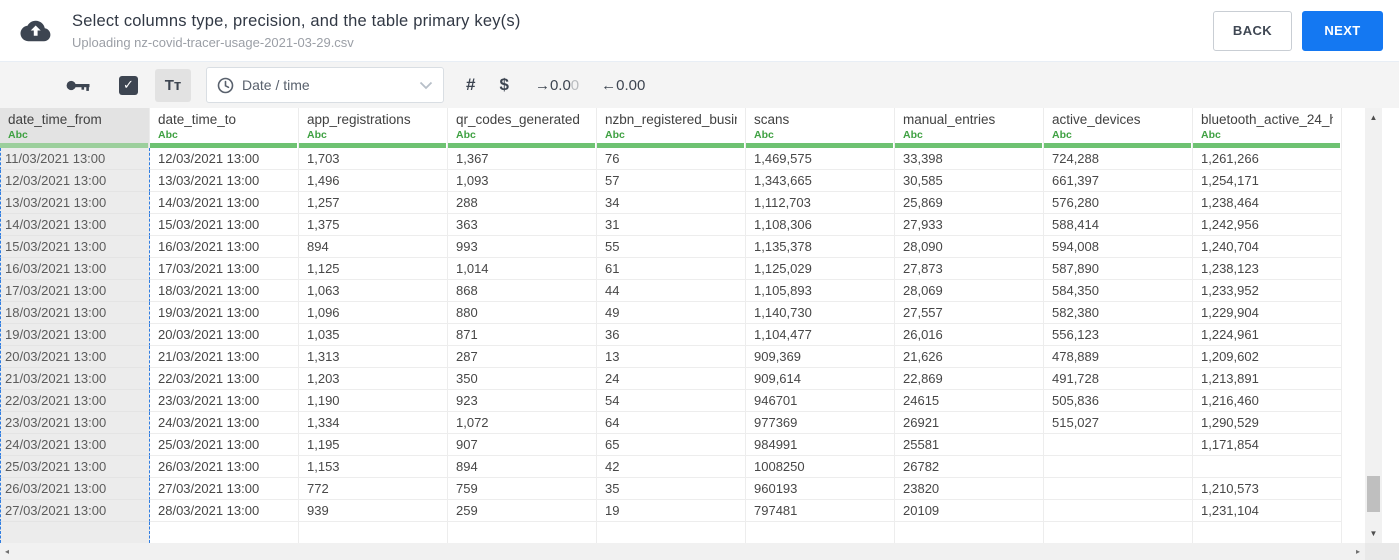 The width and height of the screenshot is (1399, 560). I want to click on cell: 1,105,893, so click(820, 291).